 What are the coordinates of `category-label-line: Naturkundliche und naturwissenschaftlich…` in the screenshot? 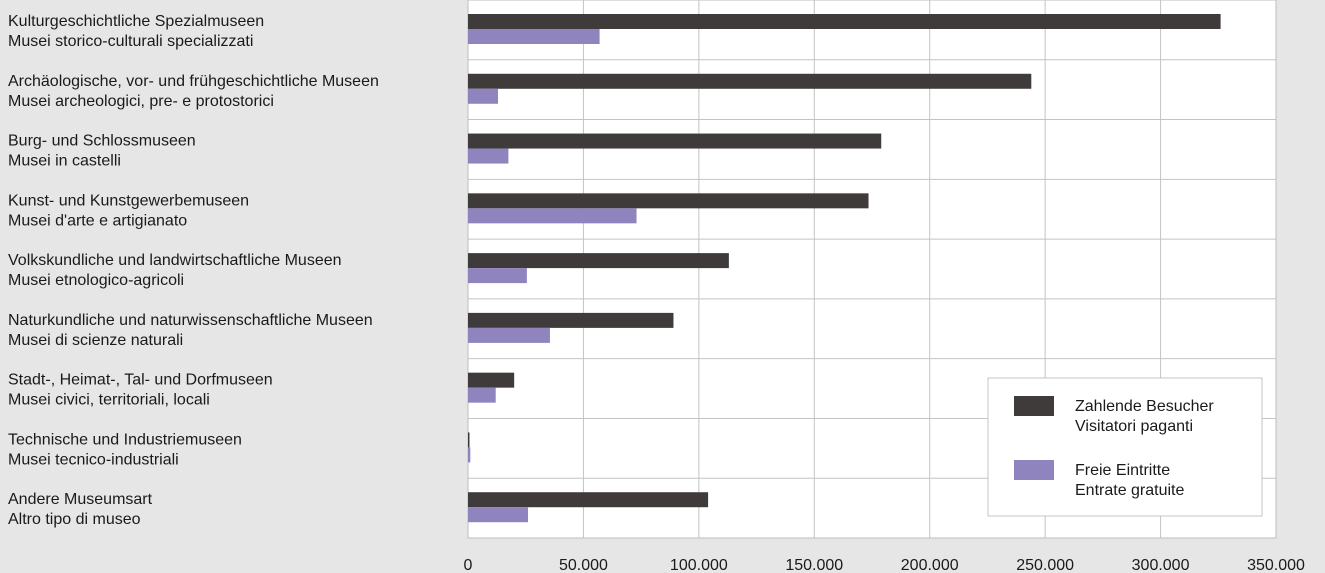 It's located at (190, 320).